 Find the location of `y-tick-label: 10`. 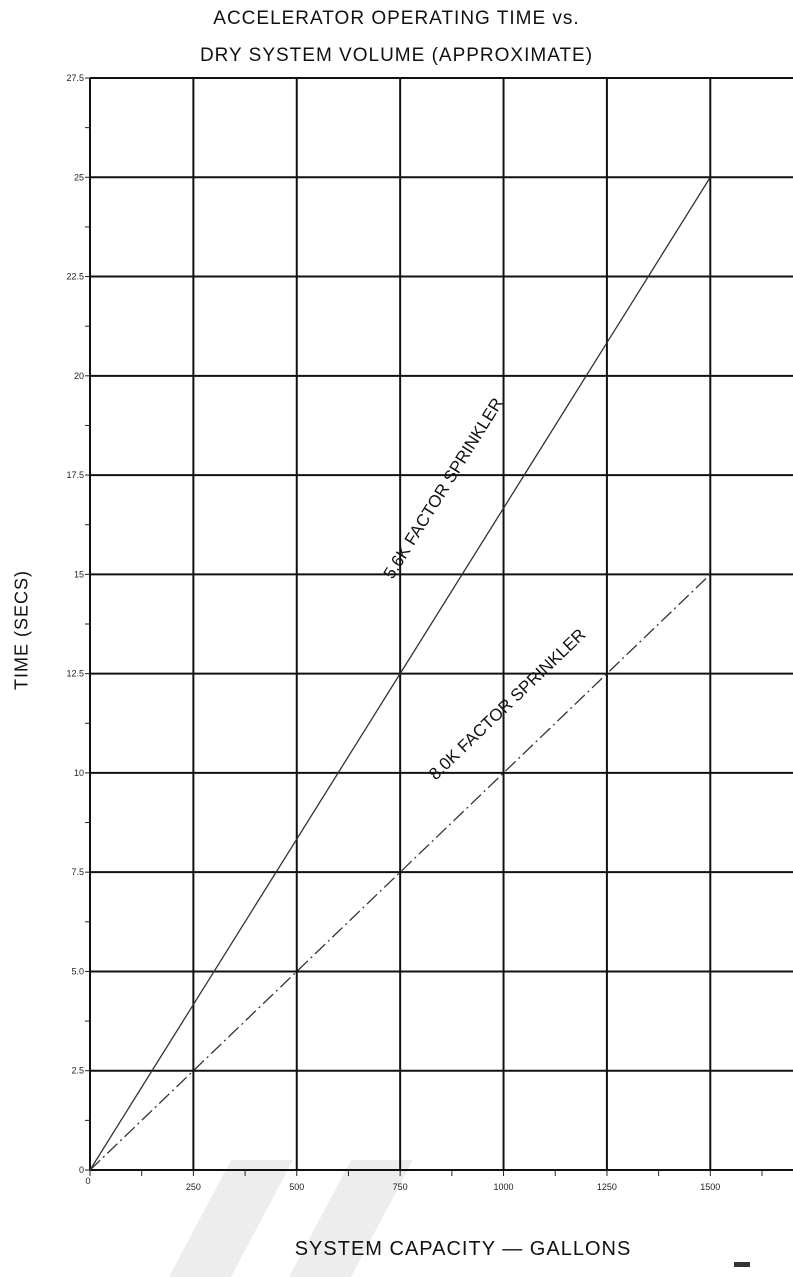

y-tick-label: 10 is located at coordinates (79, 773).